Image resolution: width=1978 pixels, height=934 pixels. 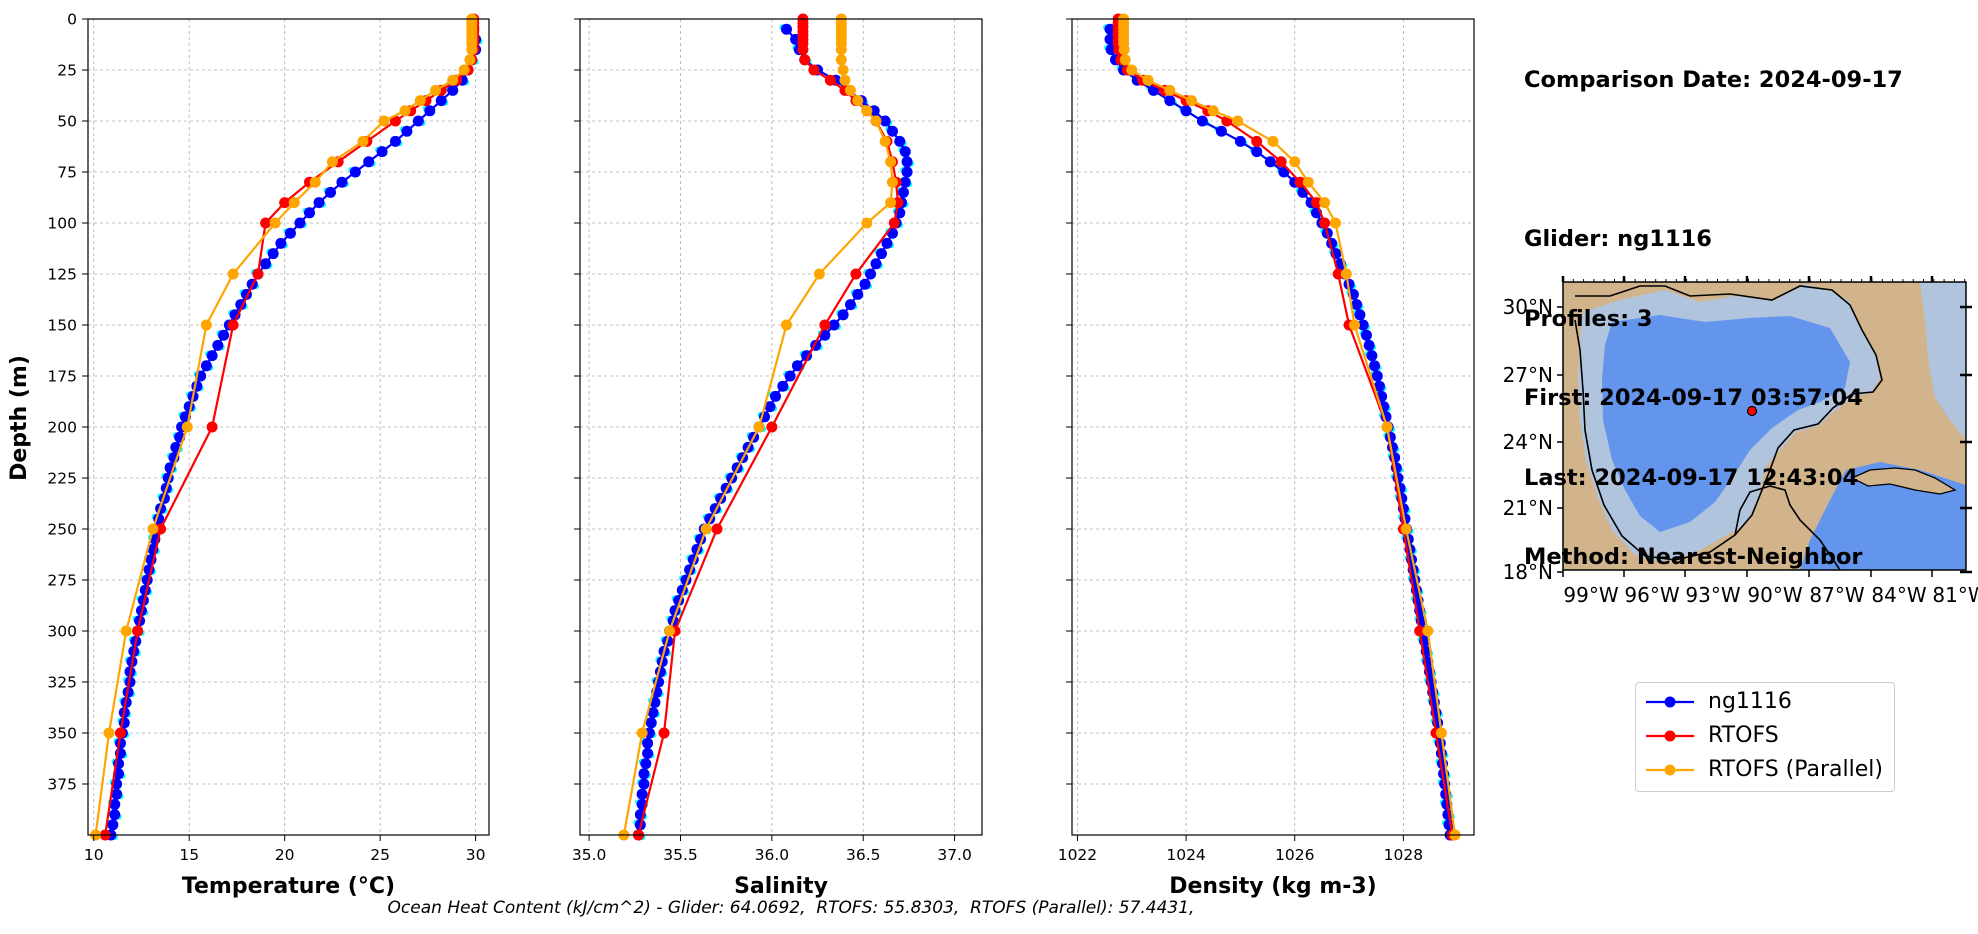 What do you see at coordinates (1726, 423) in the screenshot?
I see `map-deep-water` at bounding box center [1726, 423].